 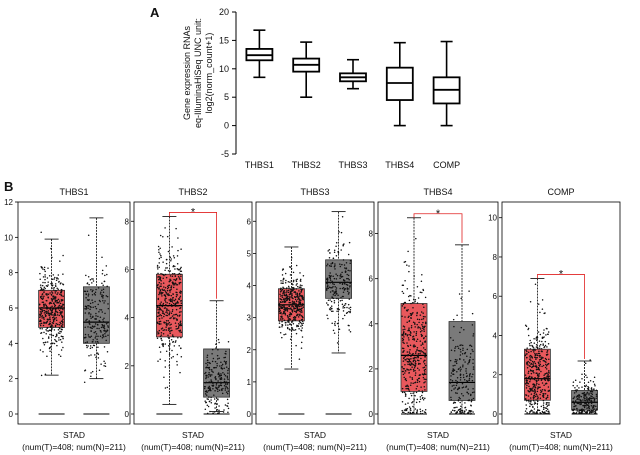 I want to click on panel-b-significance-star: *, so click(x=193, y=212).